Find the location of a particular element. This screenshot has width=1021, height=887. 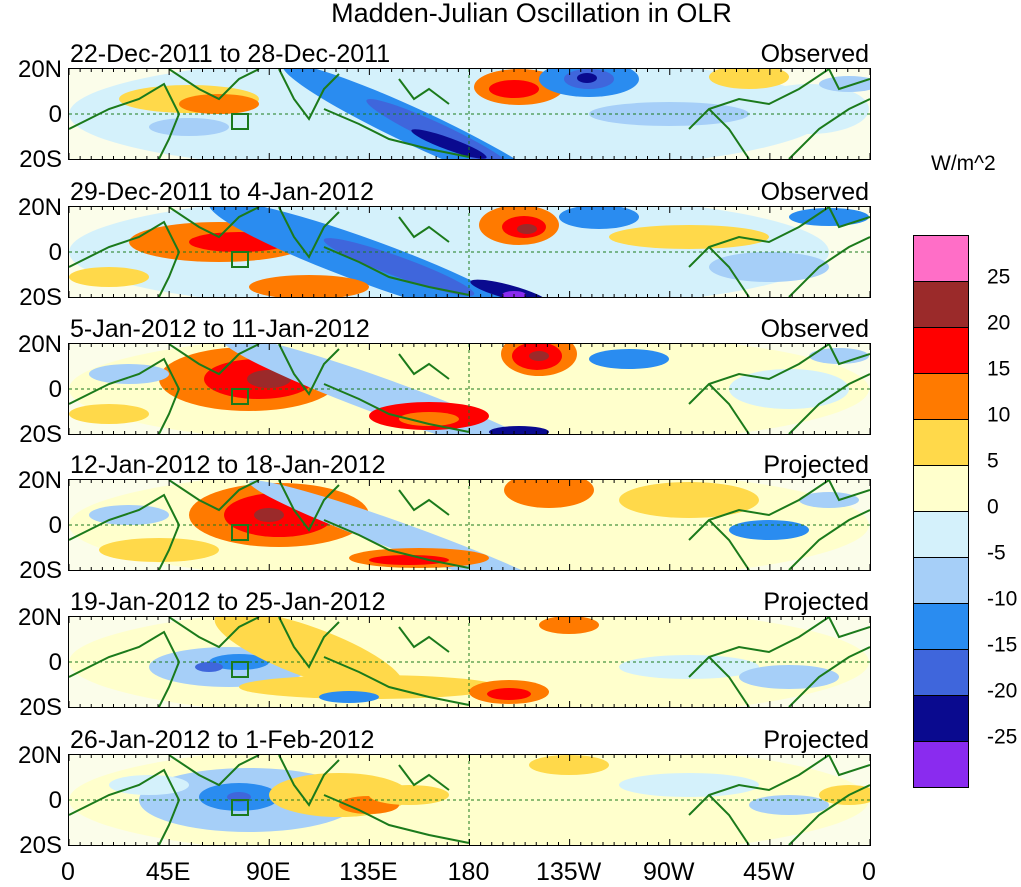

colorbar-tick-label: -20 is located at coordinates (1002, 691).